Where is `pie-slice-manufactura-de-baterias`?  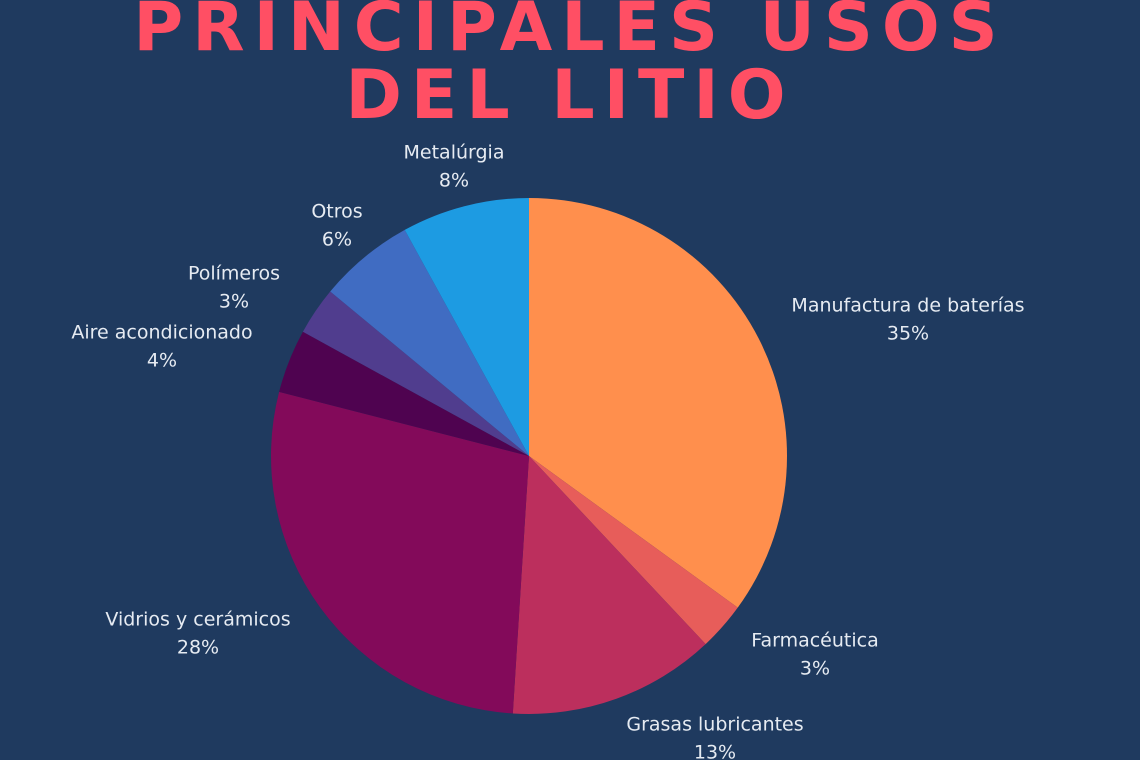 pie-slice-manufactura-de-baterias is located at coordinates (658, 403).